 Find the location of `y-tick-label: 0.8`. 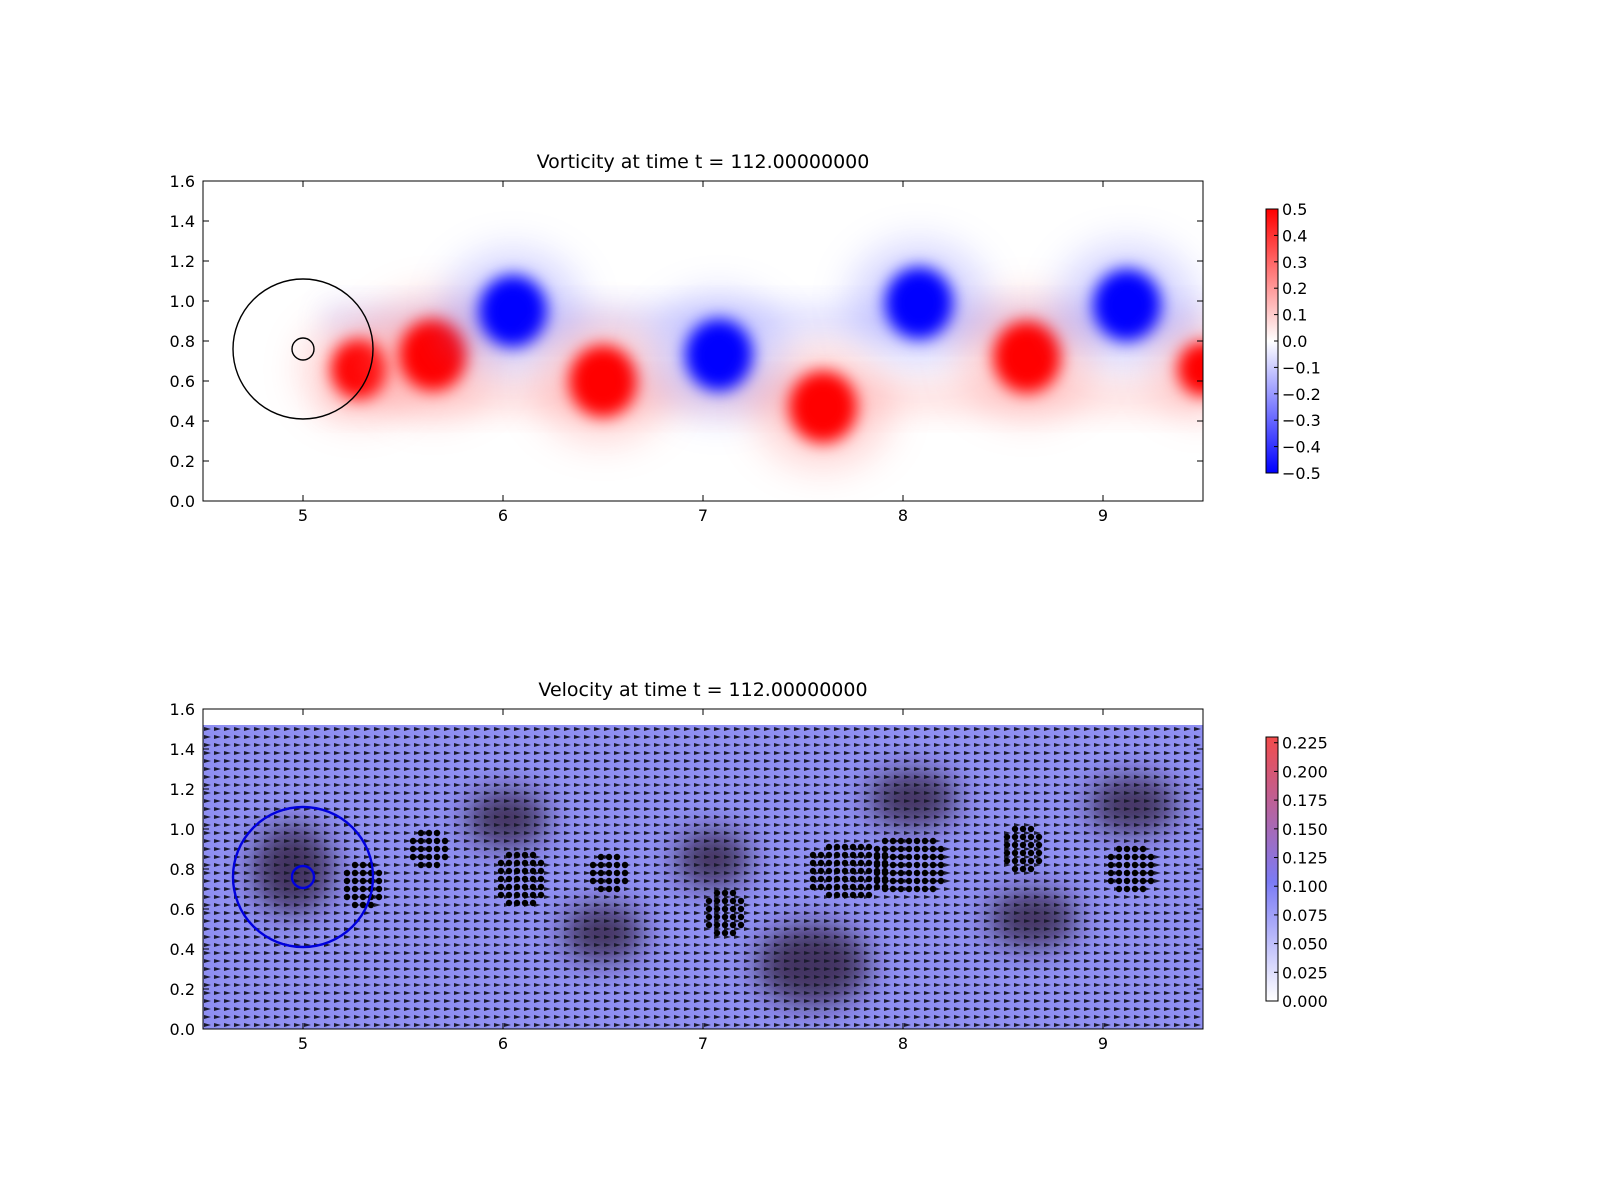

y-tick-label: 0.8 is located at coordinates (182, 341).